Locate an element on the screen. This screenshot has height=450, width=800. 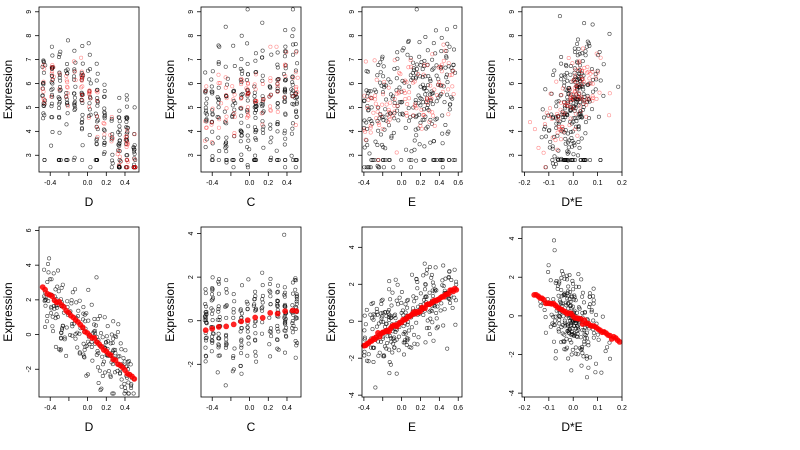
x-tick-label: 0.0 is located at coordinates (573, 183).